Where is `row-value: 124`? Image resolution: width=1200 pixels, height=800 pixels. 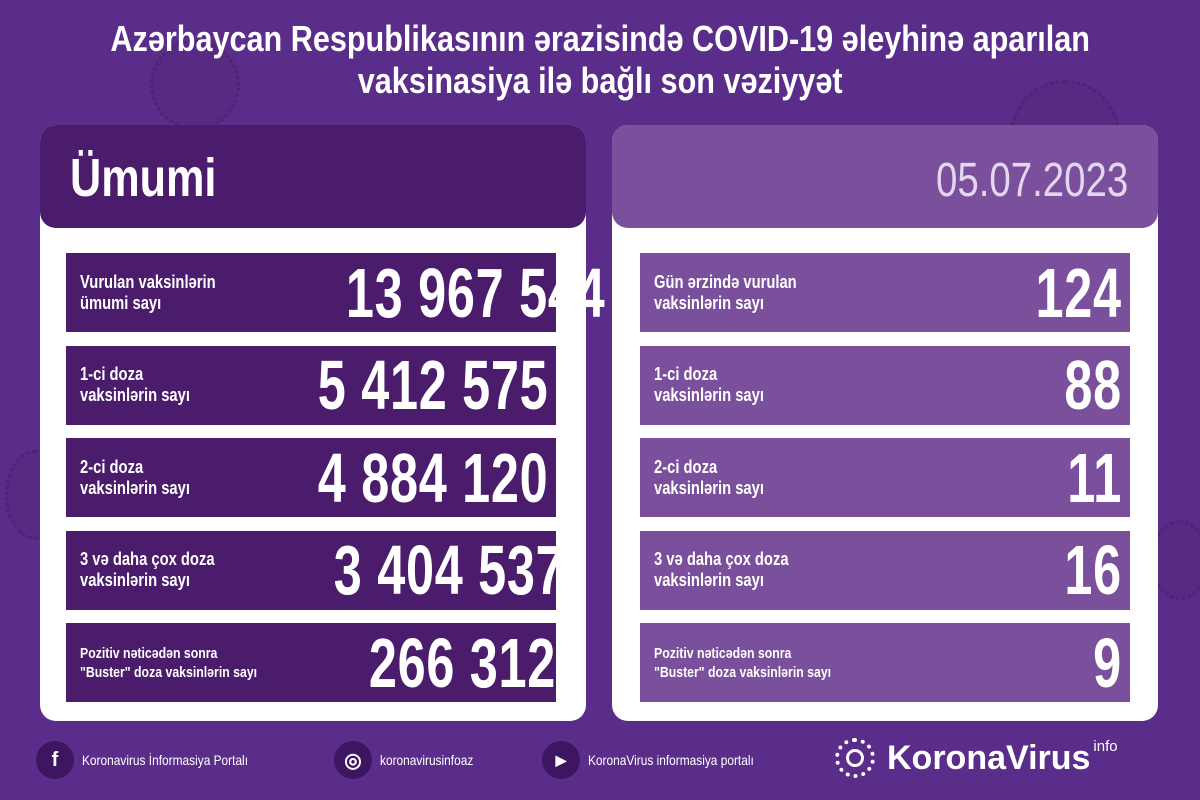 row-value: 124 is located at coordinates (1078, 292).